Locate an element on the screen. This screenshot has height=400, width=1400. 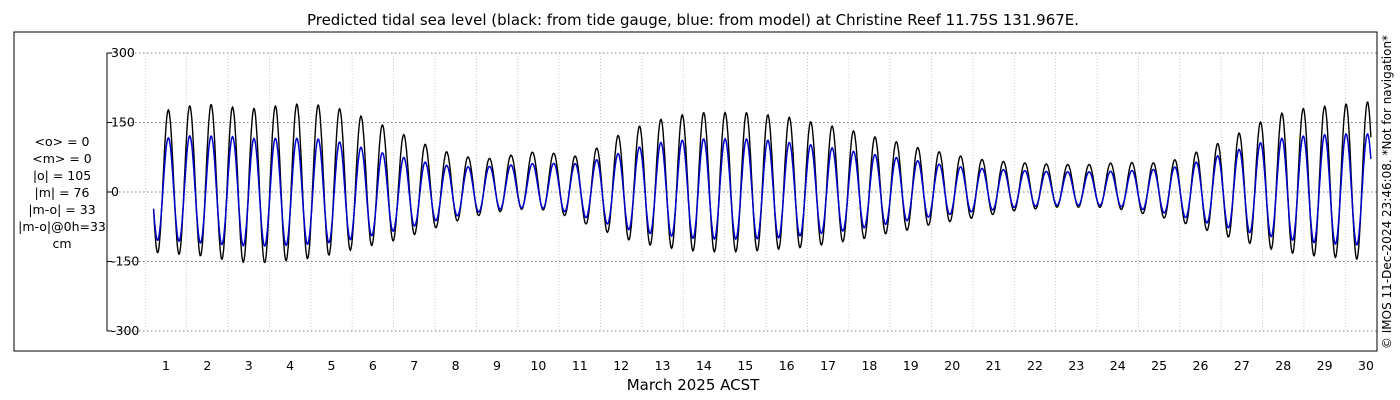
x-tick-label: 30 is located at coordinates (1366, 365).